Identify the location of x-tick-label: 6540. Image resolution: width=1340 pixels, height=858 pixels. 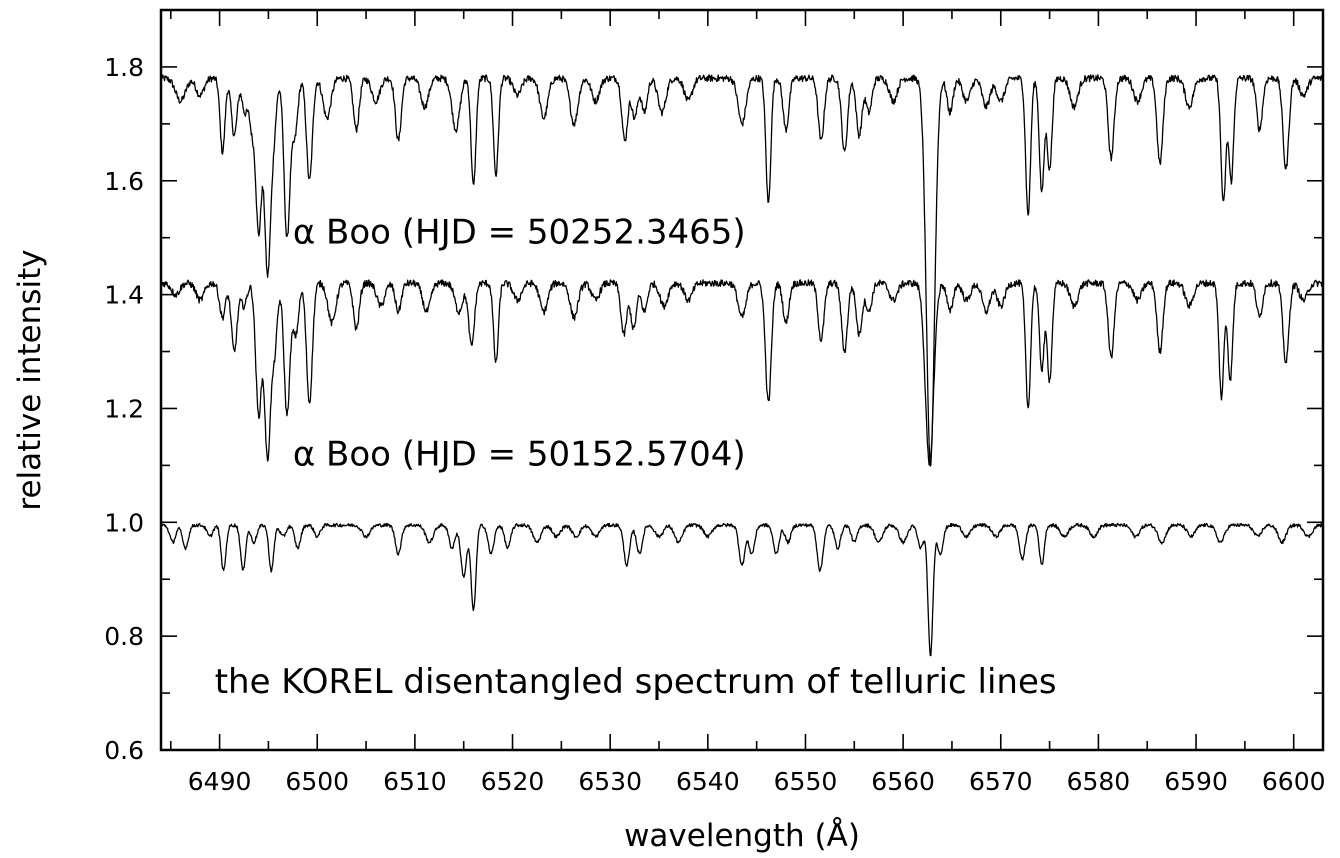
(708, 781).